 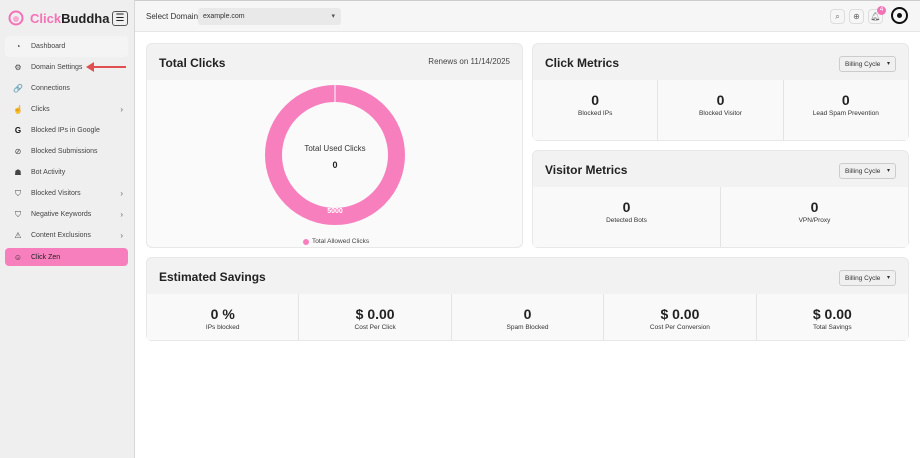 What do you see at coordinates (61, 235) in the screenshot?
I see `sidebar-item-label: Content Exclusions` at bounding box center [61, 235].